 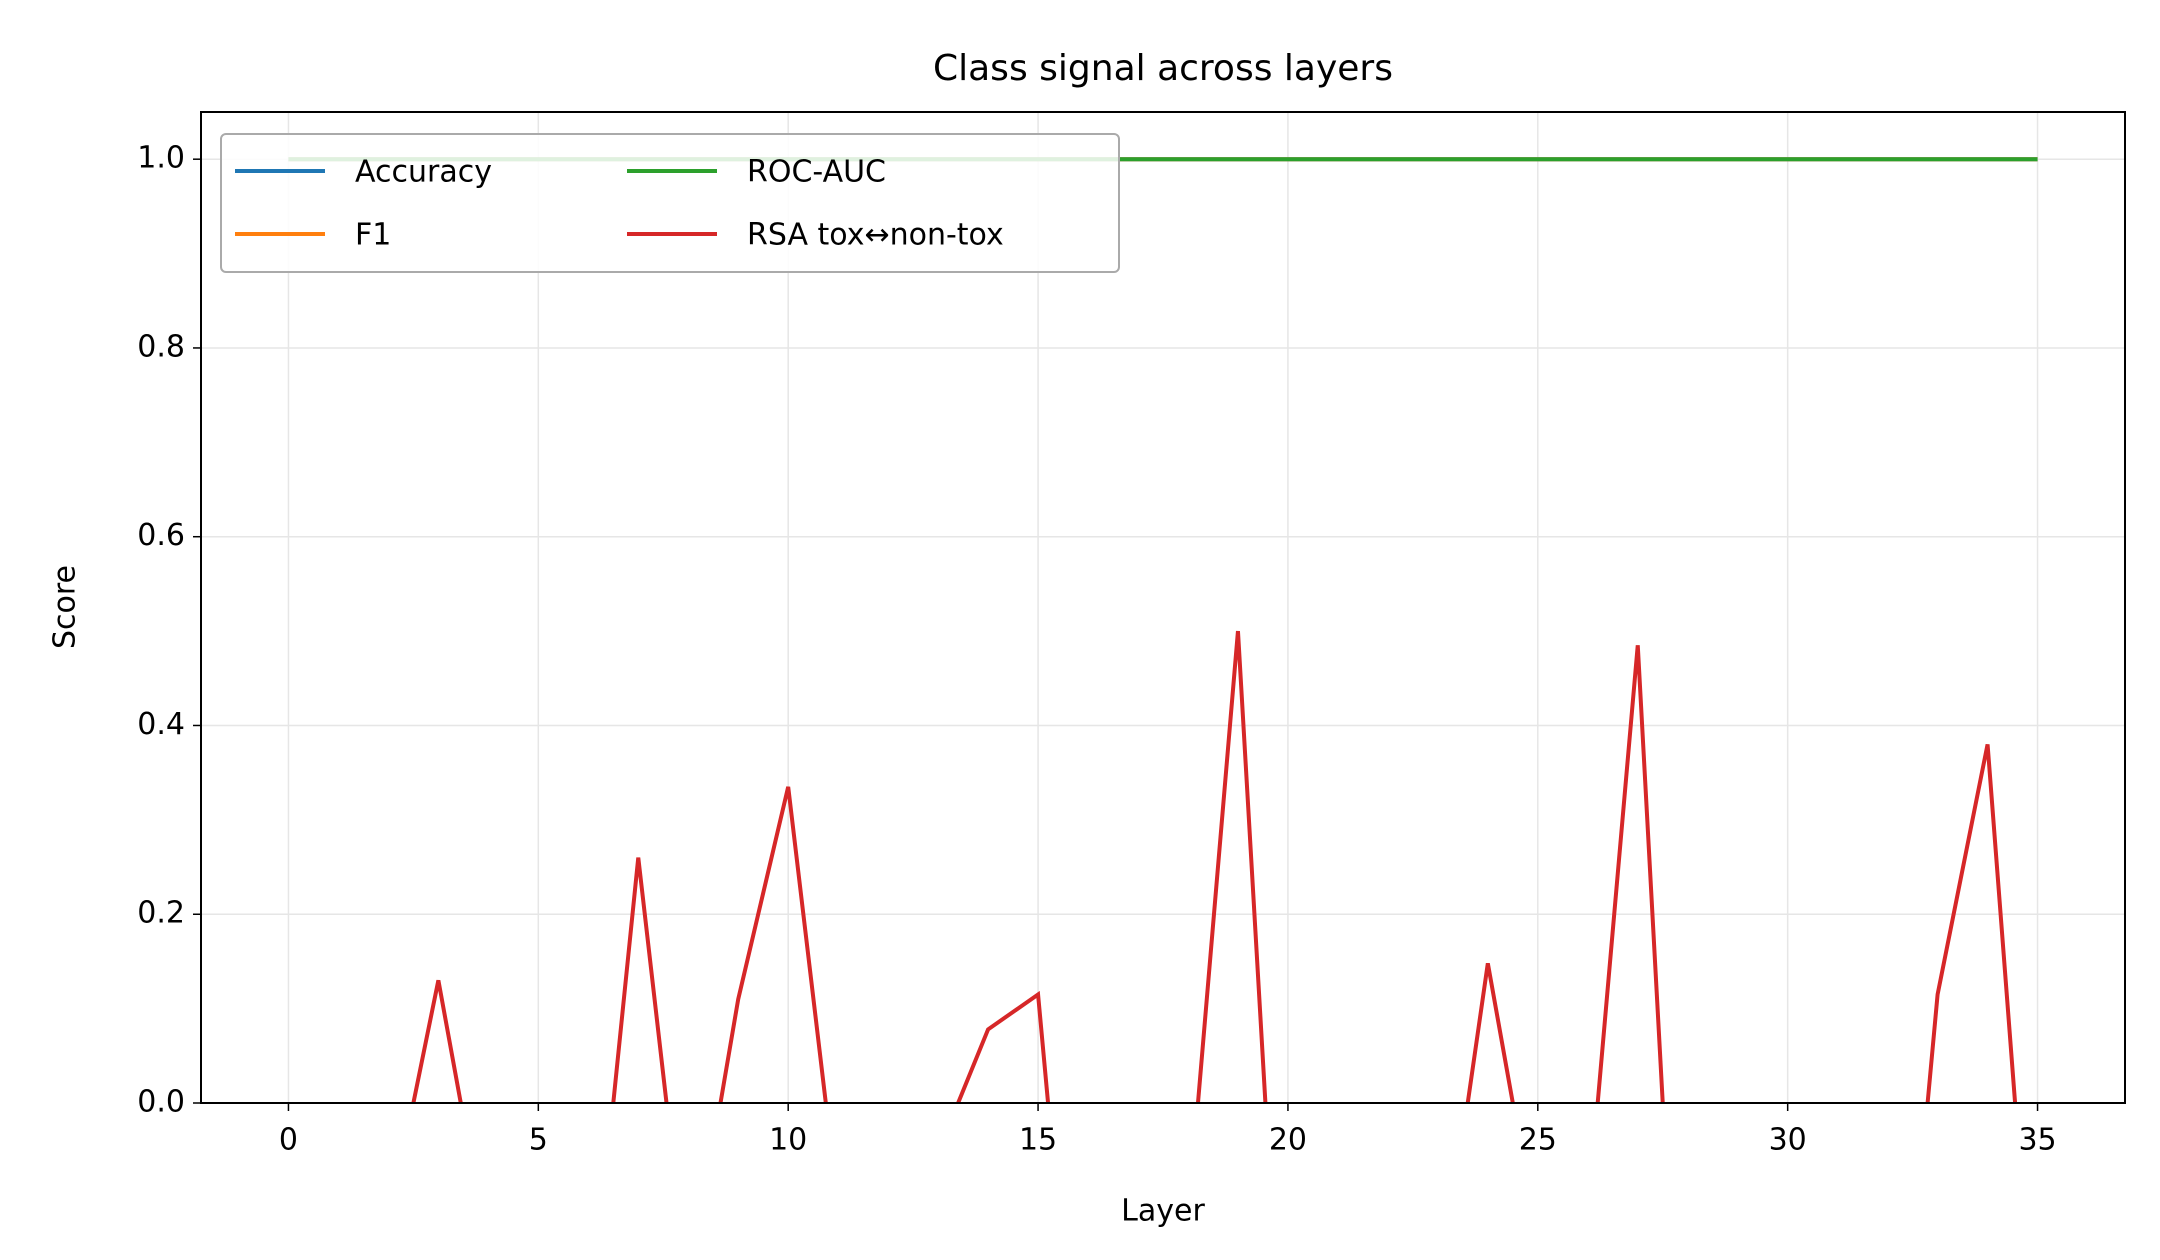 I want to click on x-tick-label: 20, so click(x=1288, y=1140).